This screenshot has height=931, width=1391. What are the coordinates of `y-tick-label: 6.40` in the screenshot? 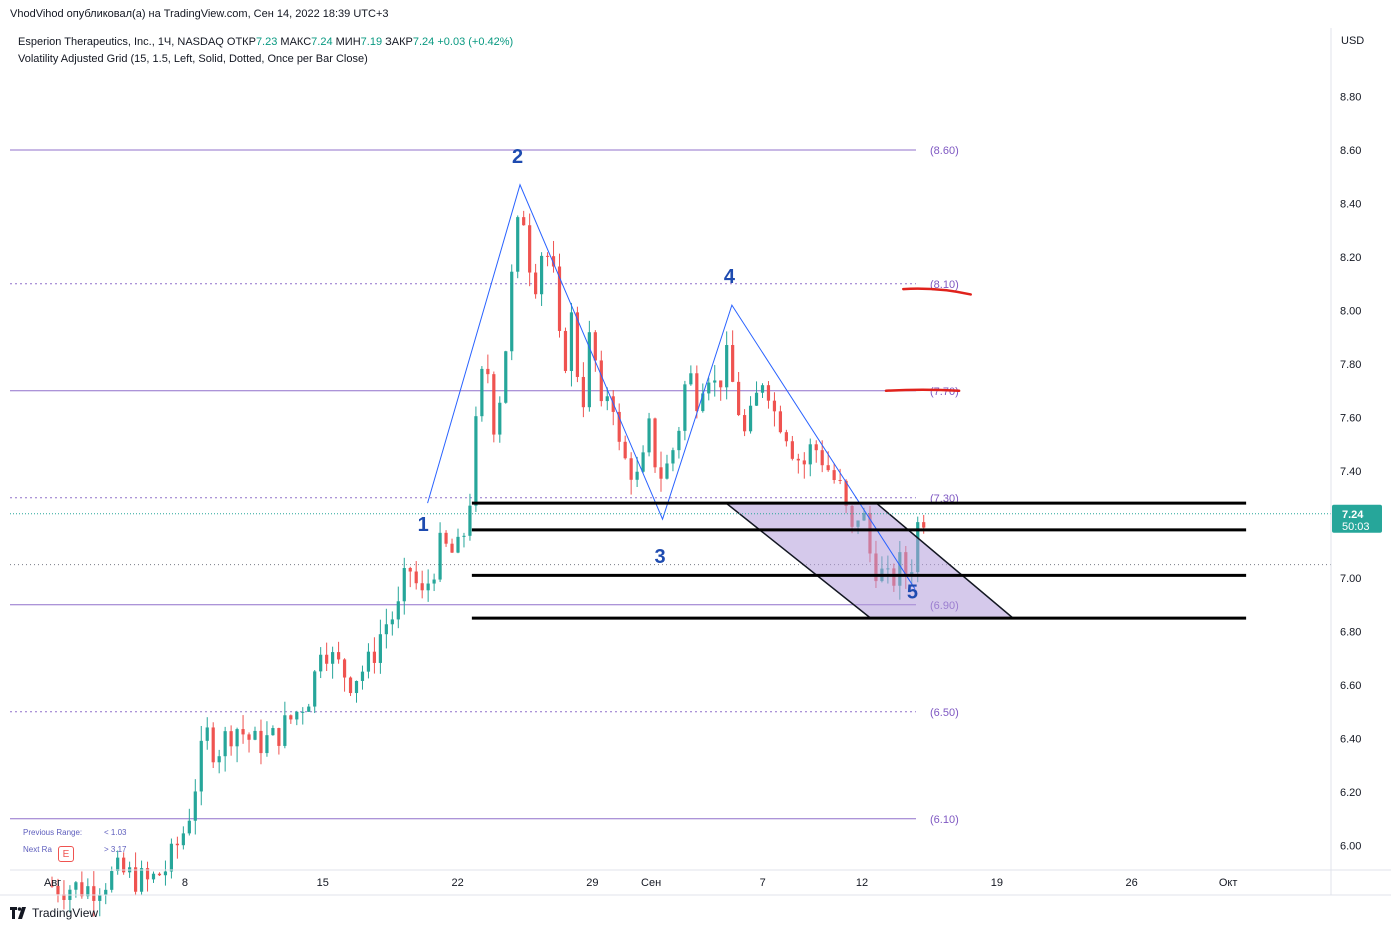 It's located at (1350, 740).